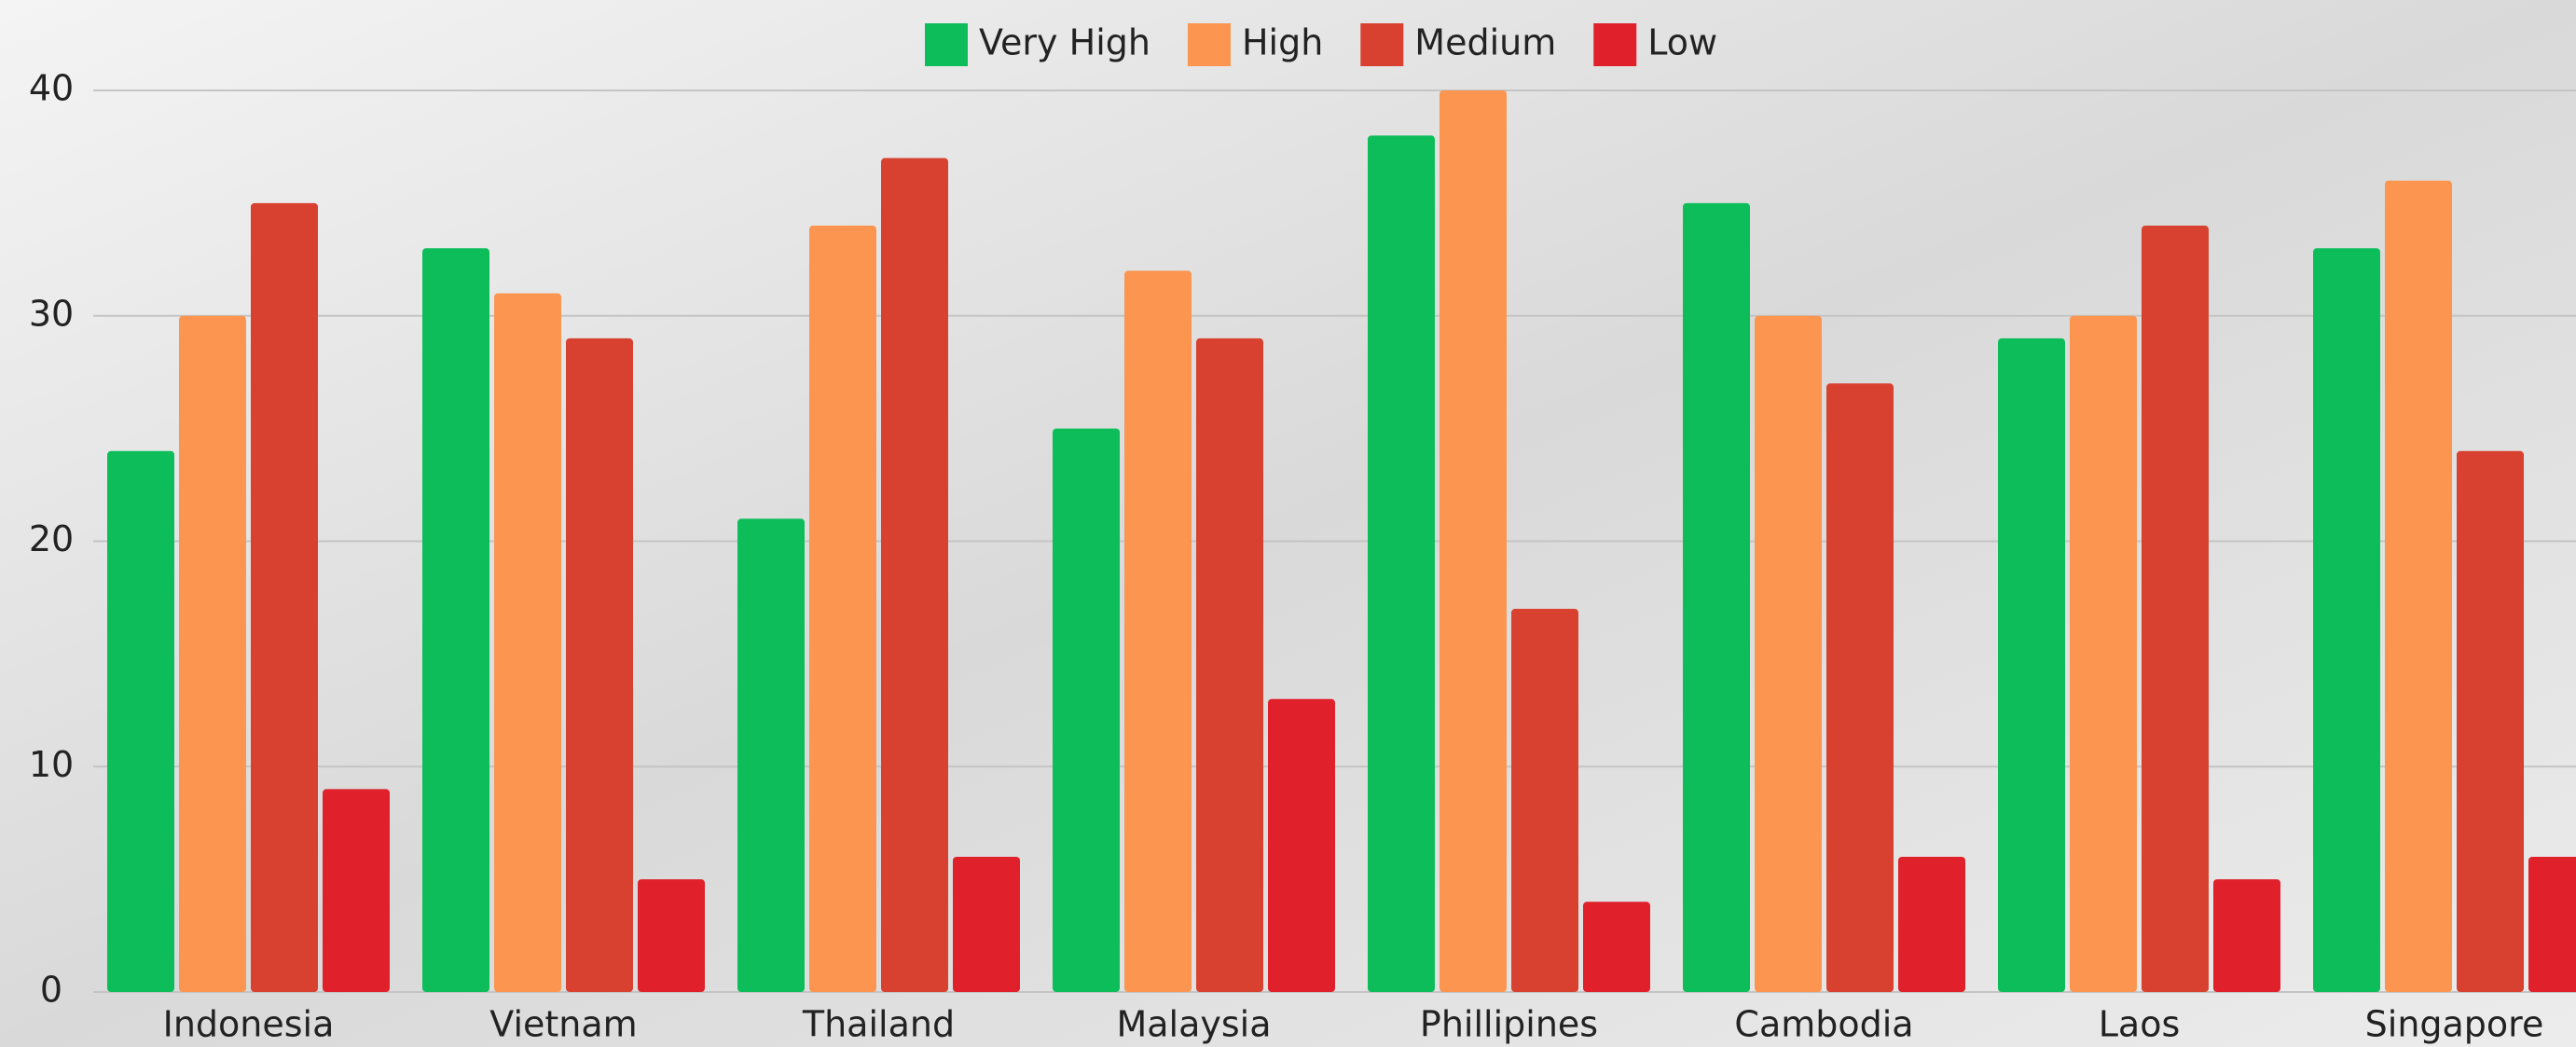 Image resolution: width=2576 pixels, height=1047 pixels. What do you see at coordinates (1682, 42) in the screenshot?
I see `legend-label: Low` at bounding box center [1682, 42].